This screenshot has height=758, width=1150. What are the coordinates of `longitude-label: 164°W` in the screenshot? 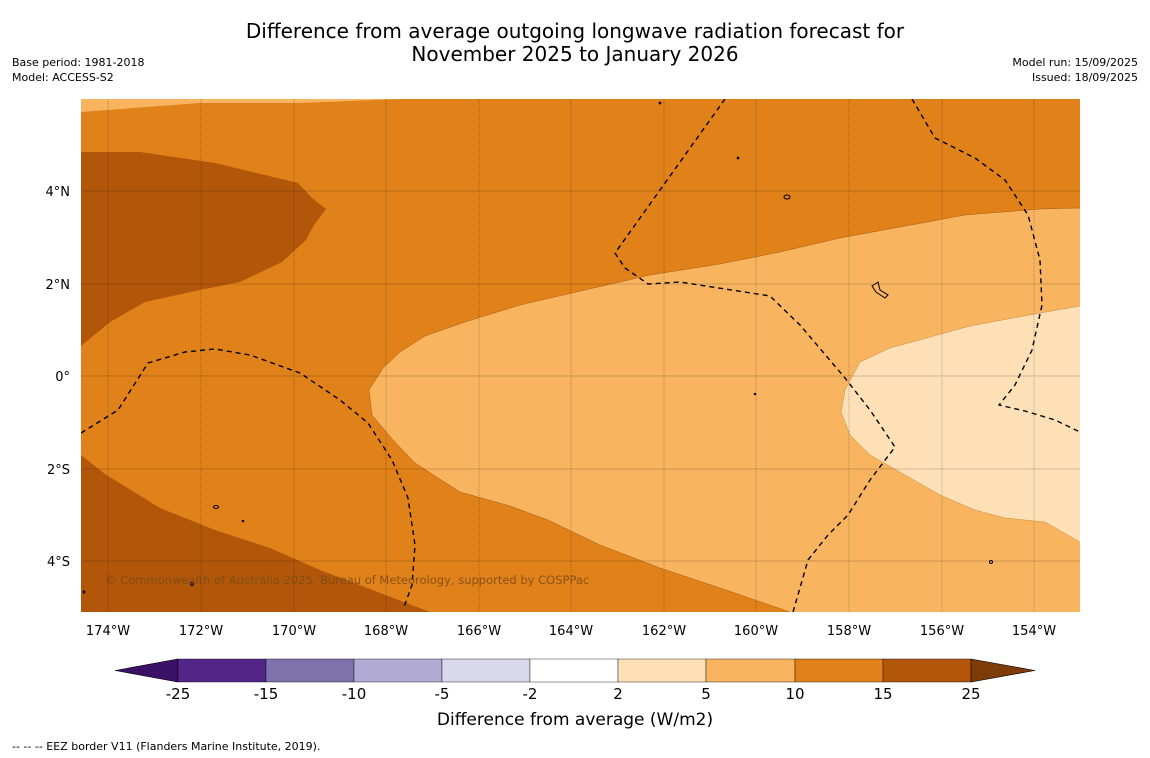 It's located at (571, 631).